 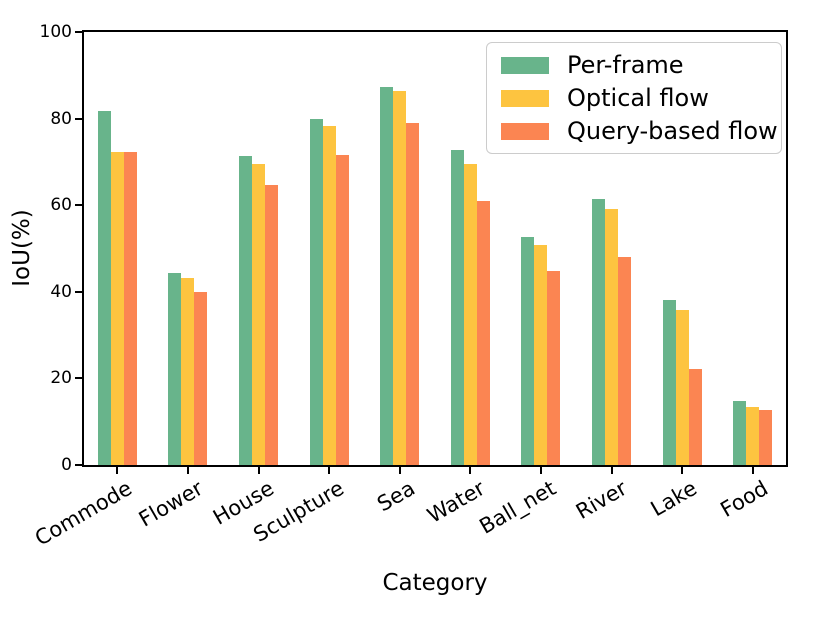 What do you see at coordinates (188, 371) in the screenshot?
I see `bar-optical-flow-flower` at bounding box center [188, 371].